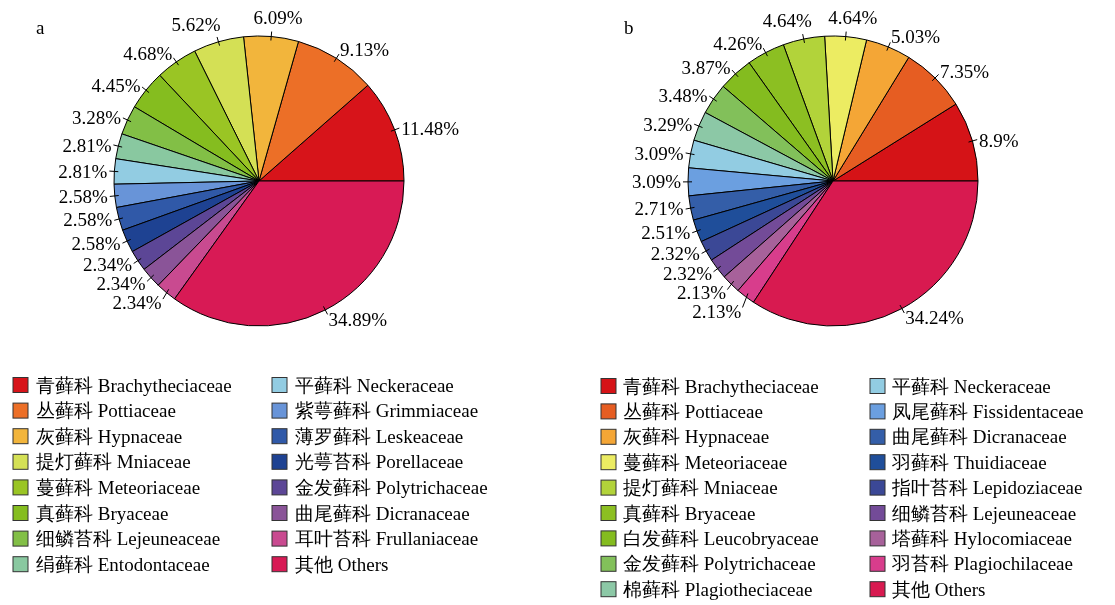 The height and width of the screenshot is (605, 1115). What do you see at coordinates (916, 37) in the screenshot?
I see `data-label: 5.03%` at bounding box center [916, 37].